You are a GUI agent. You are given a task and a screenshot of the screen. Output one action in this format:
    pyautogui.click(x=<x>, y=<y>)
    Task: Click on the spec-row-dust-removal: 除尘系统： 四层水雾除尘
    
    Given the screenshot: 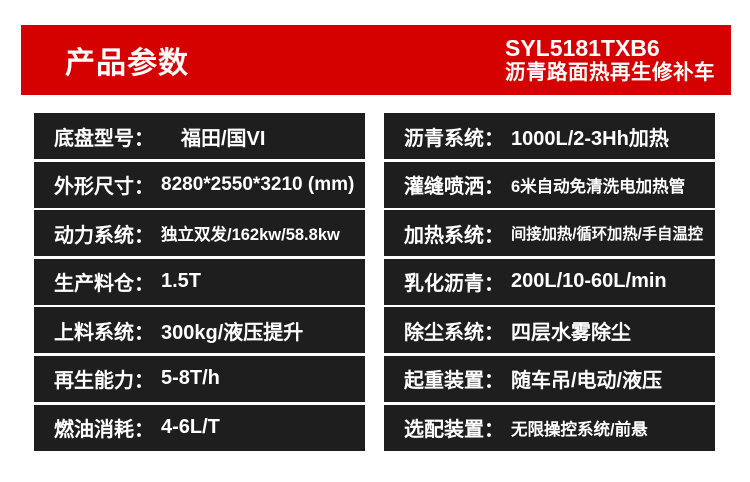 What is the action you would take?
    pyautogui.click(x=549, y=330)
    